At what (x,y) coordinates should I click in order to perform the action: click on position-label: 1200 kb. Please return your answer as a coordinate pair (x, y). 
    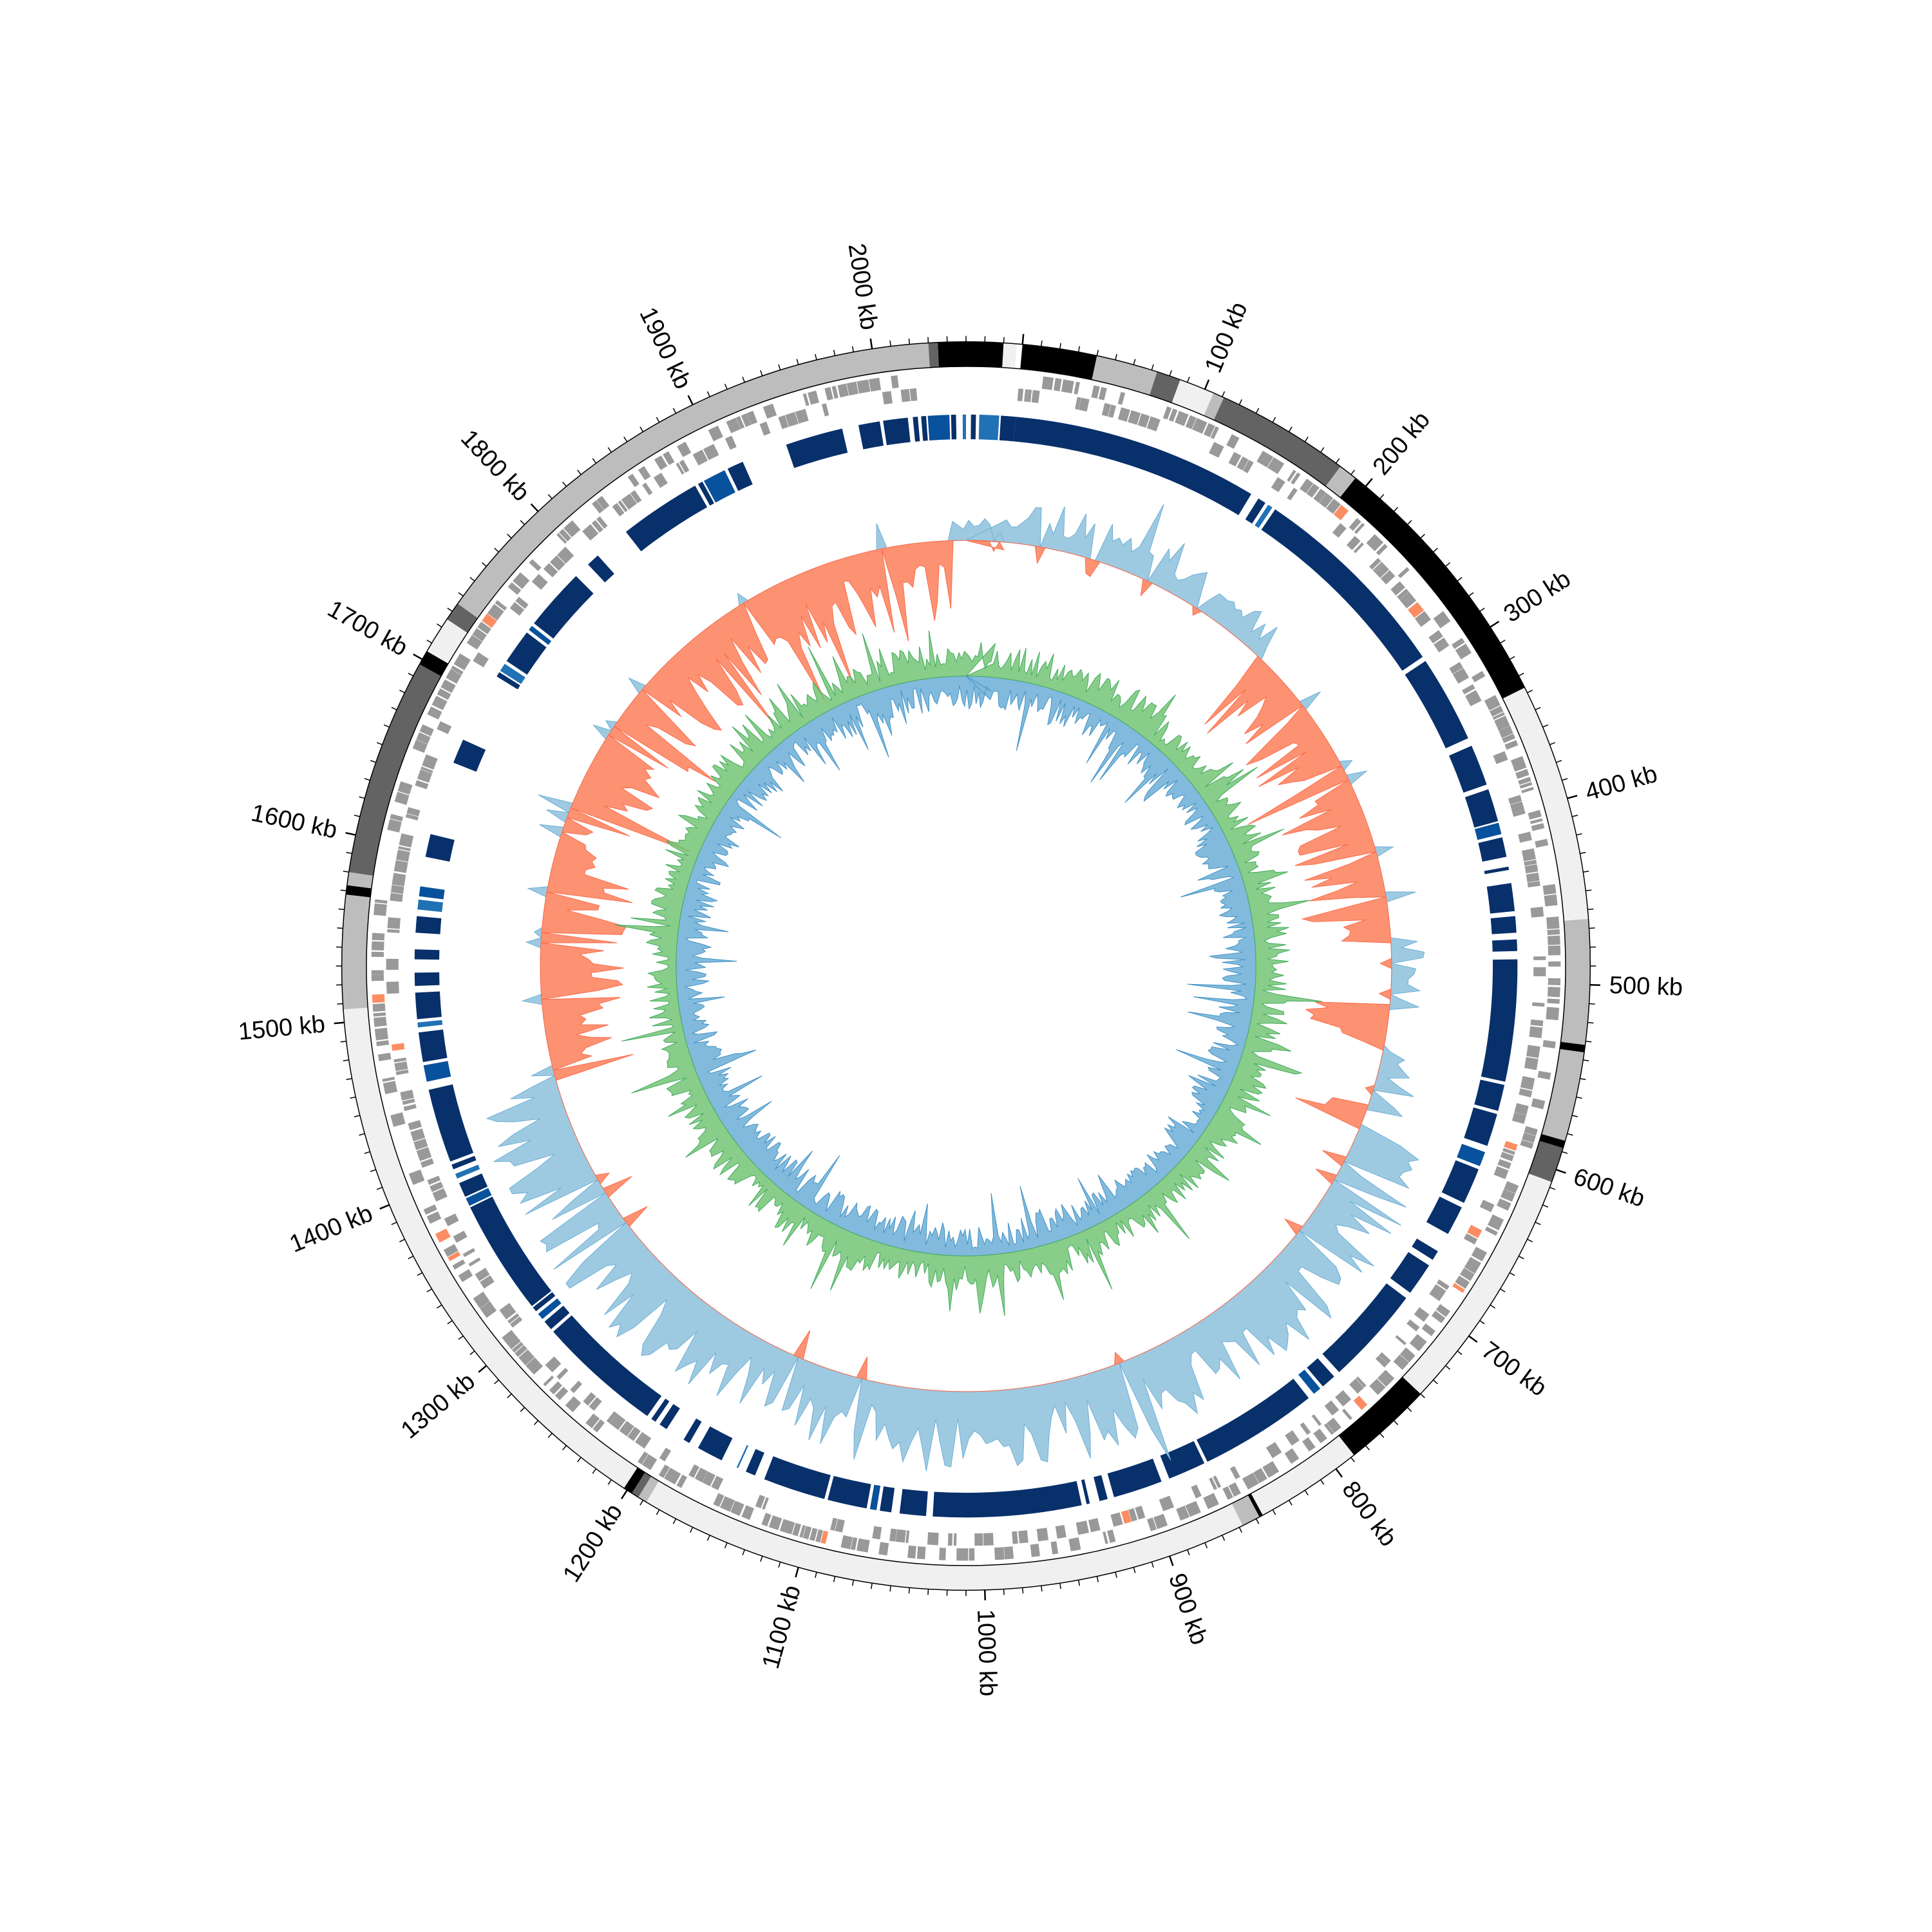
    Looking at the image, I should click on (593, 1543).